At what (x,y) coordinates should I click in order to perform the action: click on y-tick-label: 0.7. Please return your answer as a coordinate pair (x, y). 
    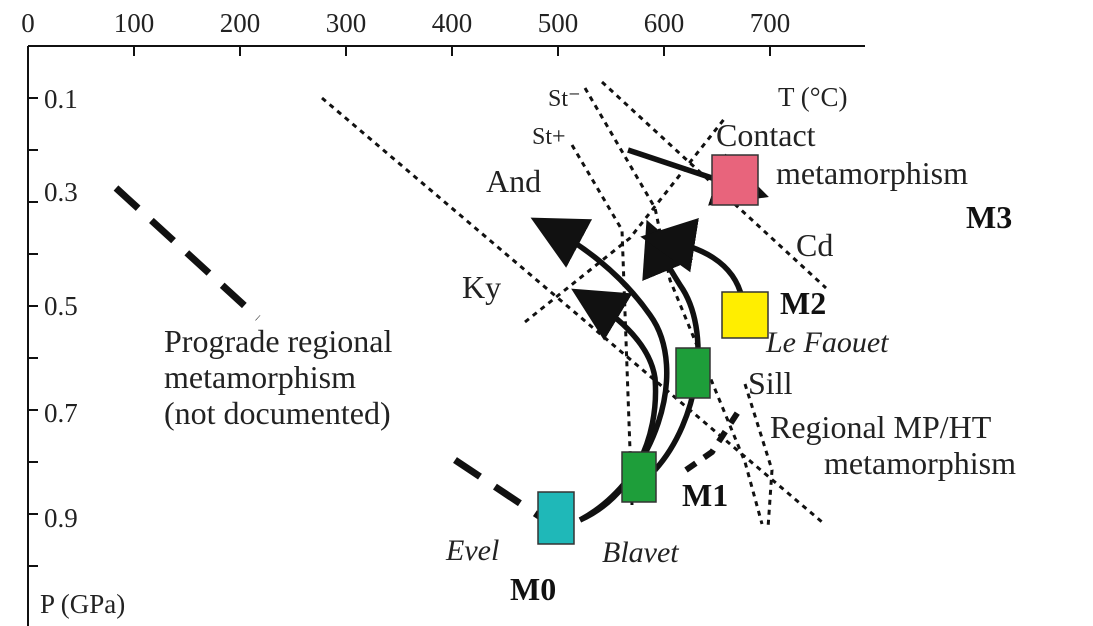
    Looking at the image, I should click on (61, 413).